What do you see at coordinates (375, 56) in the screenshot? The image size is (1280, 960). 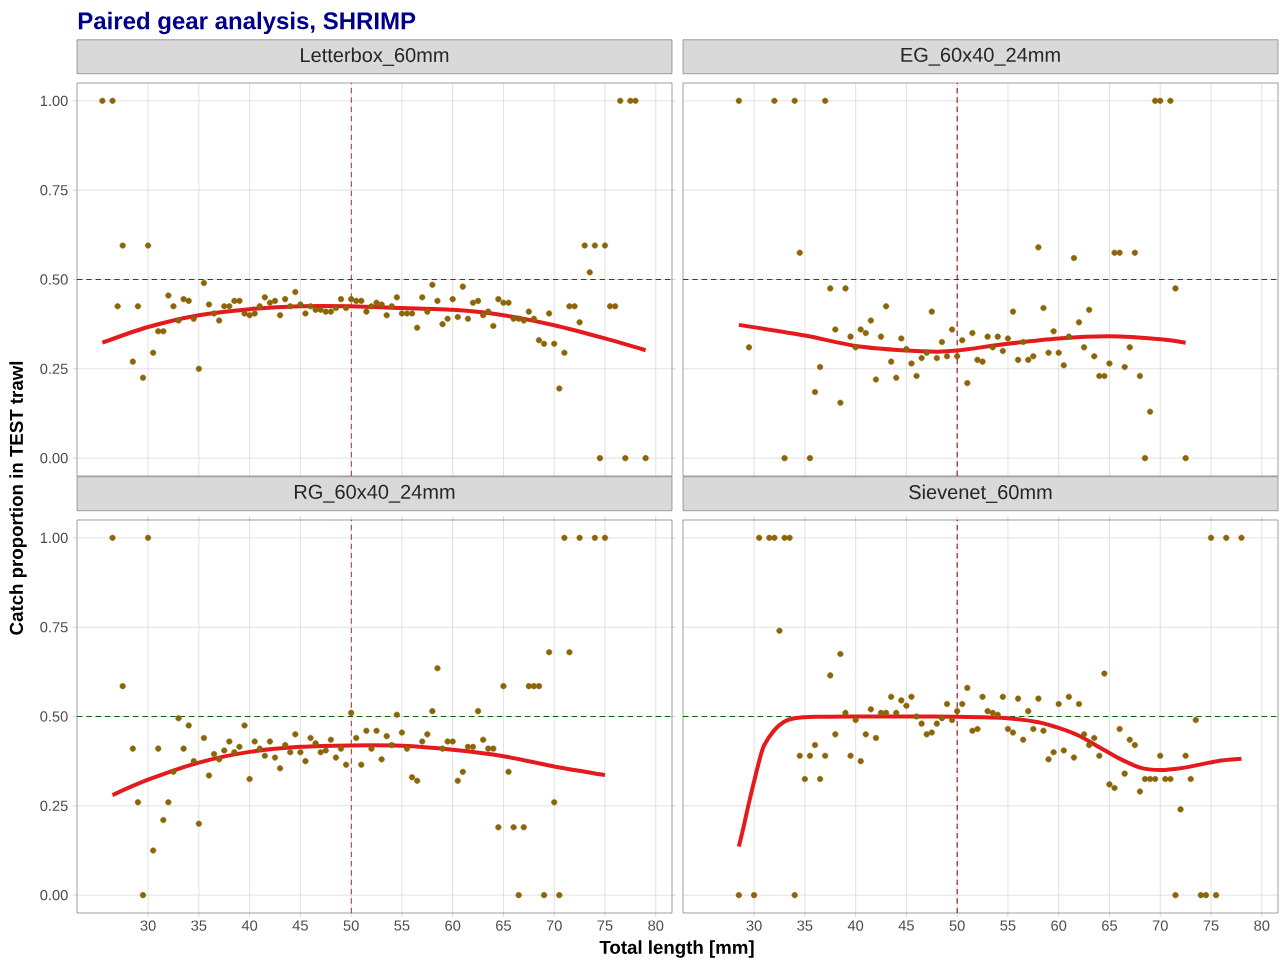 I see `chart-subtitle: Letterbox_60mm` at bounding box center [375, 56].